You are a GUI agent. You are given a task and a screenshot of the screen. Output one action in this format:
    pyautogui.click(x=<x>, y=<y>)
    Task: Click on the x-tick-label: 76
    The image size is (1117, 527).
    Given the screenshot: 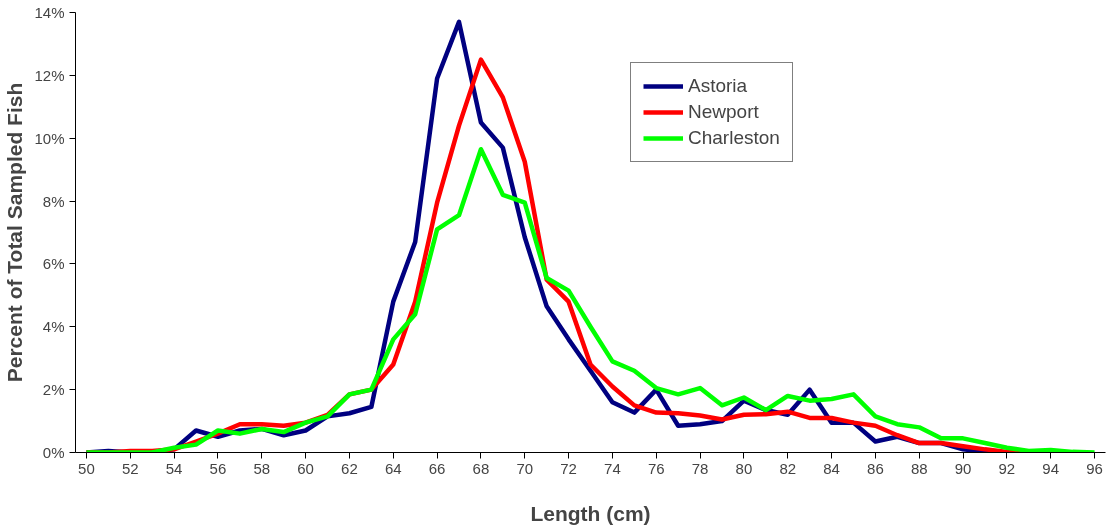 What is the action you would take?
    pyautogui.click(x=656, y=468)
    